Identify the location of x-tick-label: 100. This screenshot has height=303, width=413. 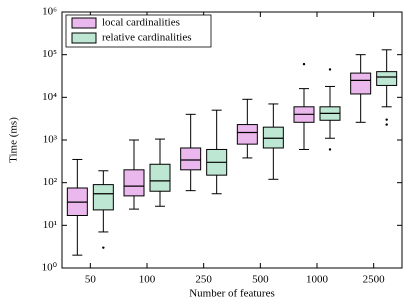
(147, 280).